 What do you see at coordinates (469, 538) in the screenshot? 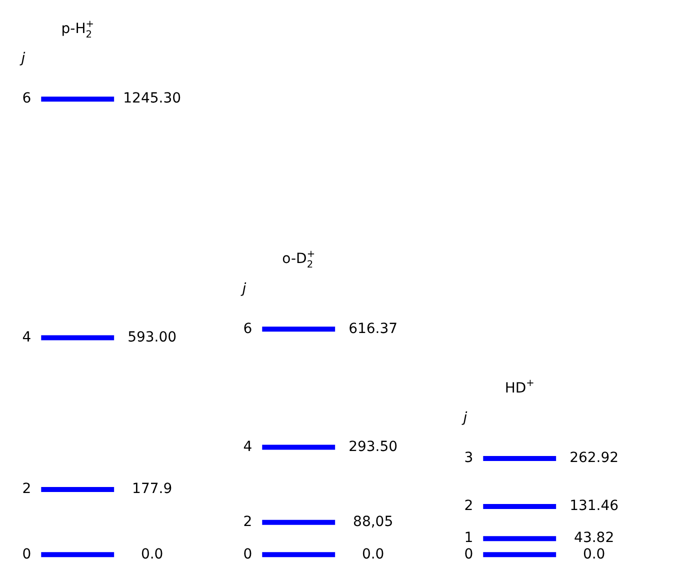
I see `category-label: 1` at bounding box center [469, 538].